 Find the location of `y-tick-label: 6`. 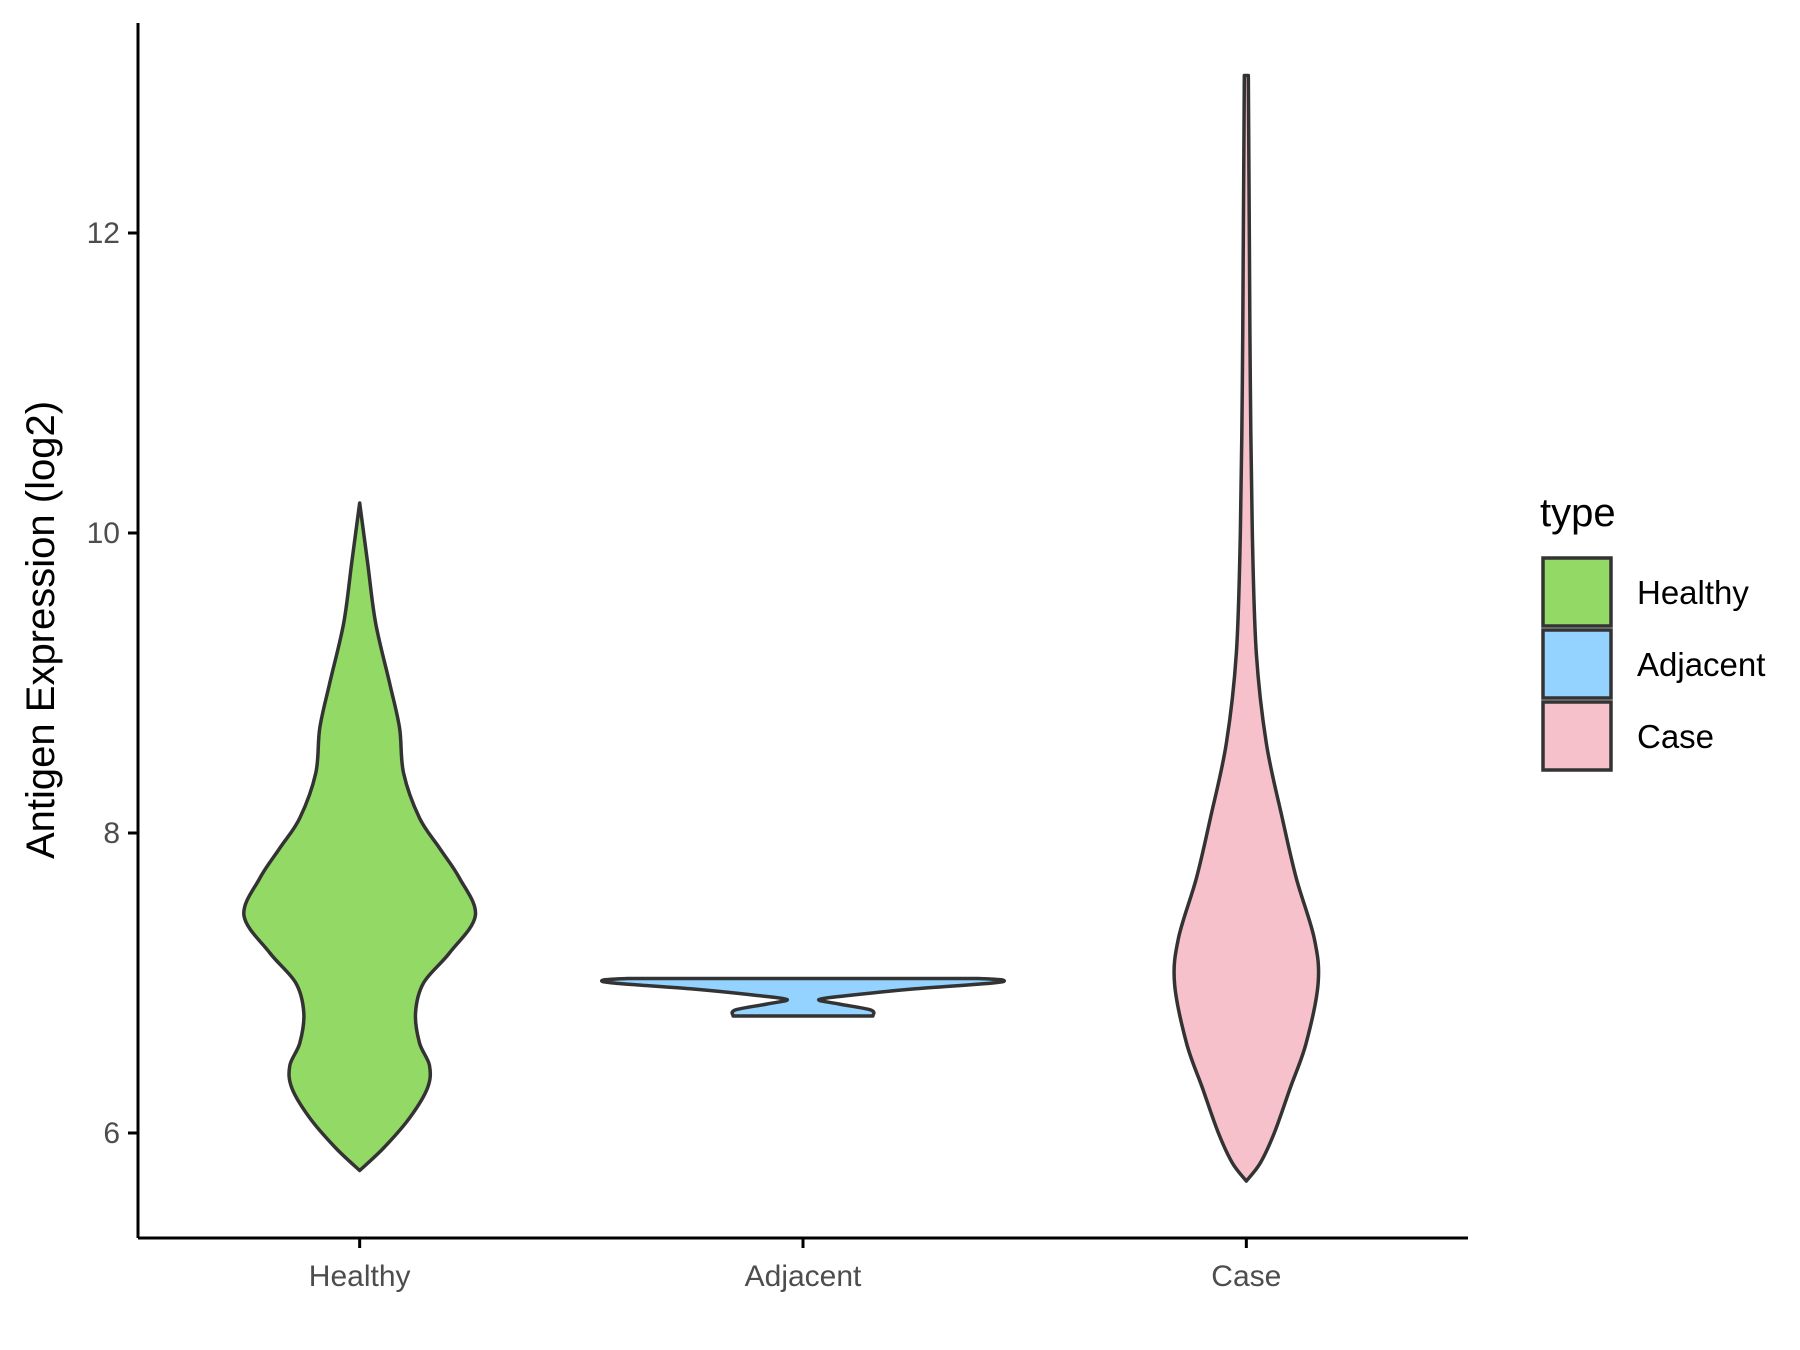

y-tick-label: 6 is located at coordinates (111, 1133).